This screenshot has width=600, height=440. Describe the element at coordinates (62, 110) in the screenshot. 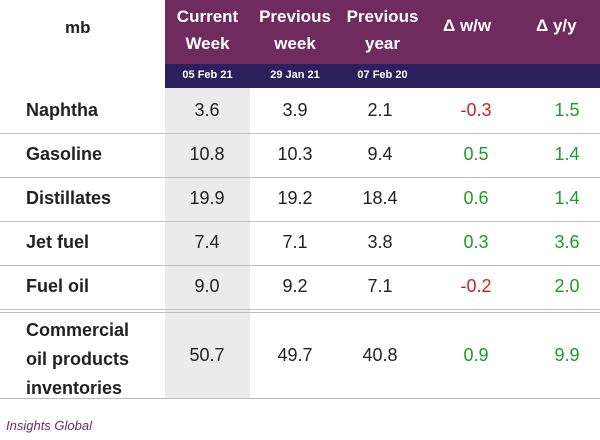

I see `row-label-naphtha: Naphtha` at that location.